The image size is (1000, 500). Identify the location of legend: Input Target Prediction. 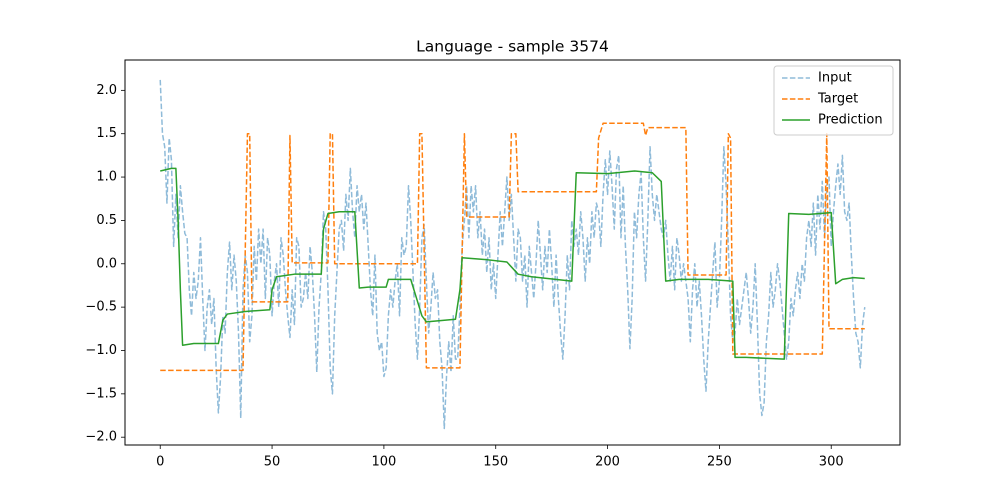
(833, 100).